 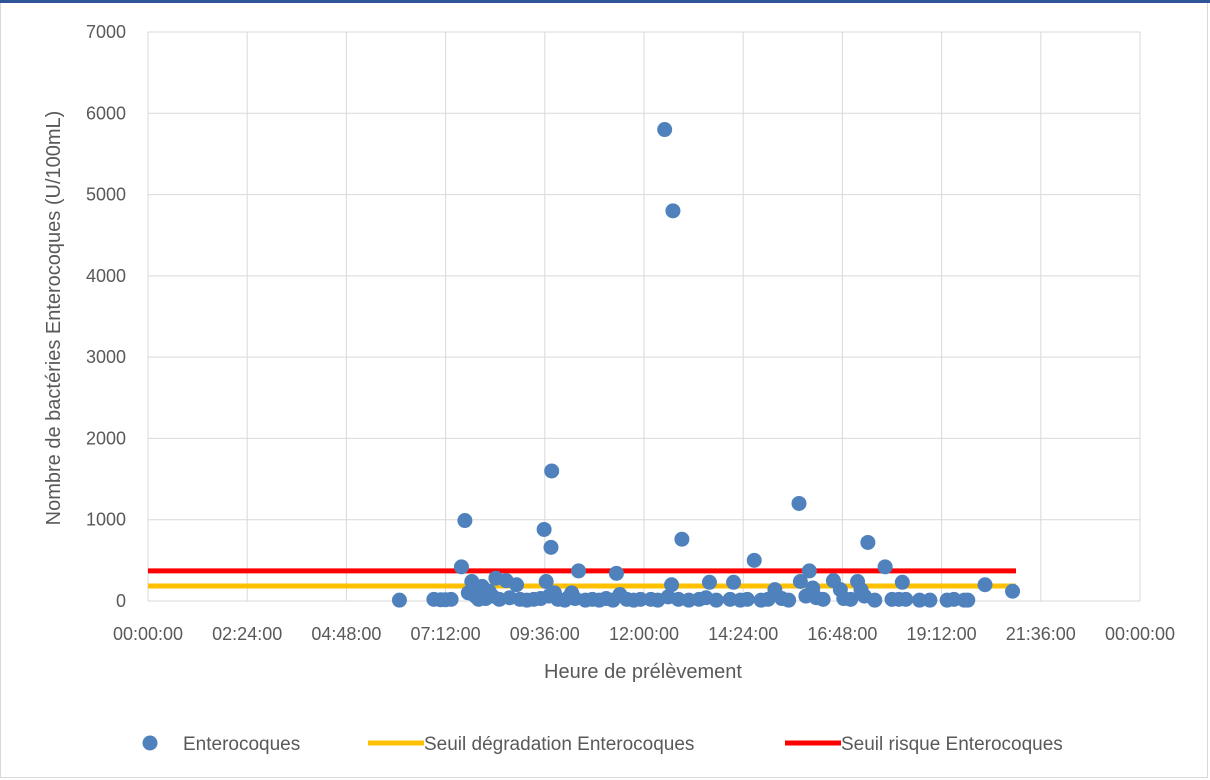 What do you see at coordinates (106, 276) in the screenshot?
I see `y-tick-label: 4000` at bounding box center [106, 276].